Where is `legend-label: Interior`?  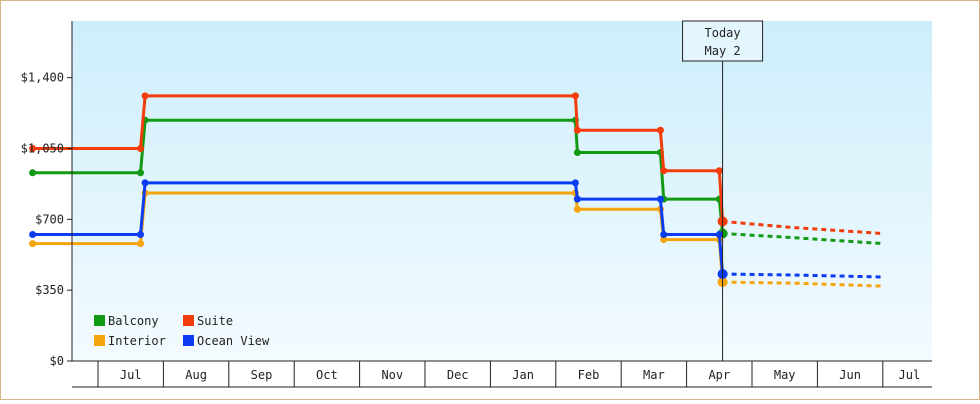
legend-label: Interior is located at coordinates (137, 341).